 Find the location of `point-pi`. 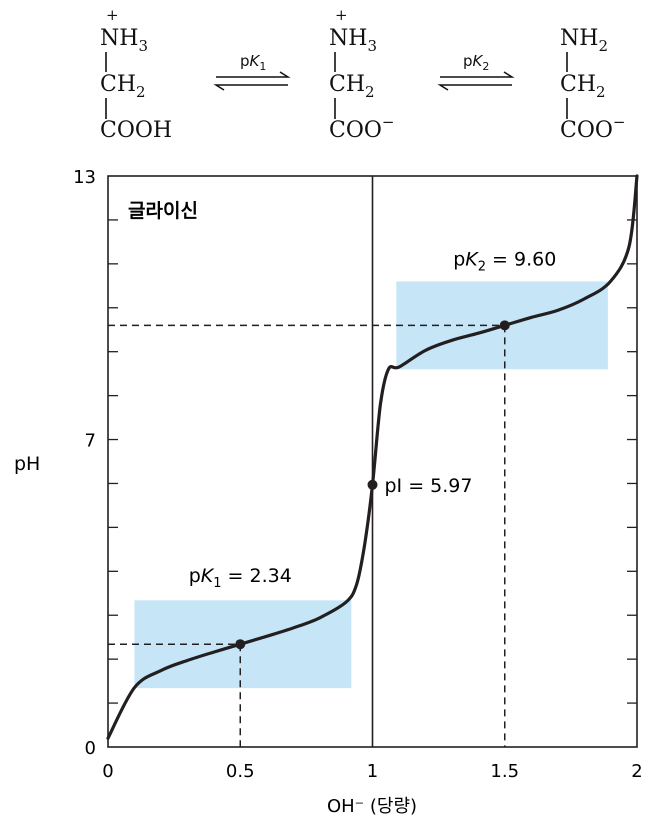

point-pi is located at coordinates (372, 484).